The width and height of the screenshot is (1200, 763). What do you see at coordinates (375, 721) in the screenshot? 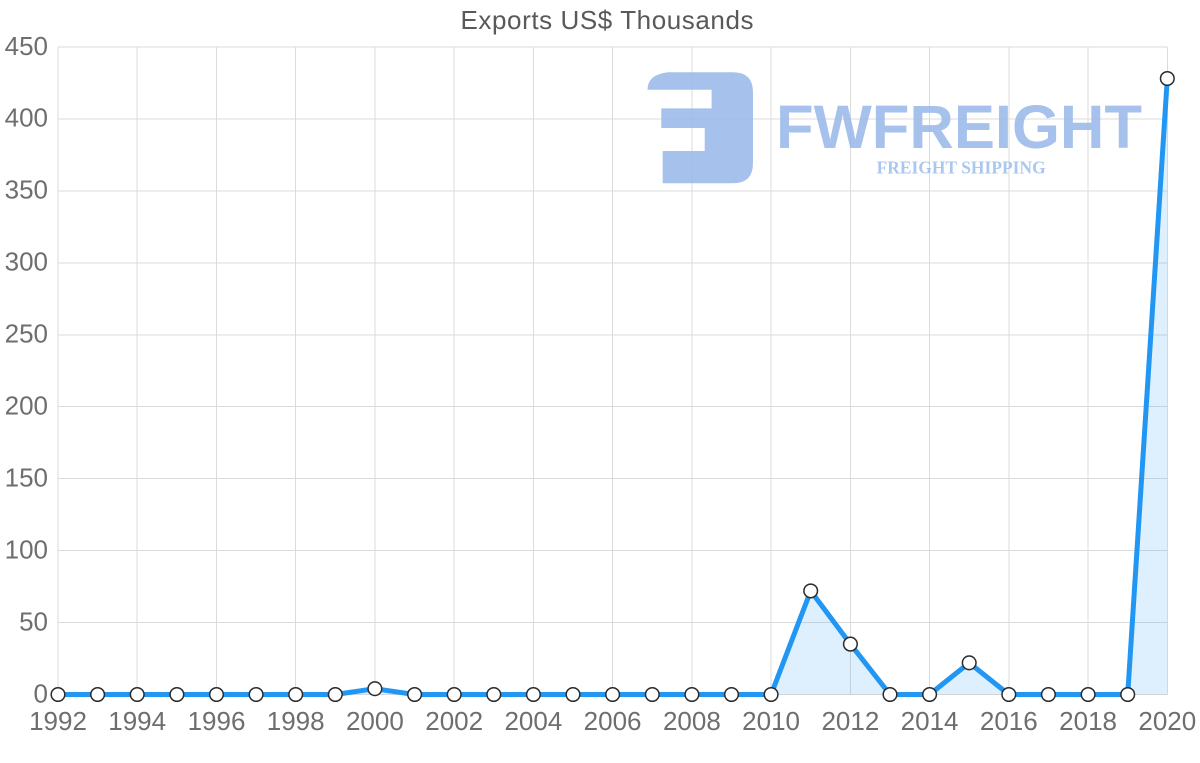
I see `svg-text: 2000` at bounding box center [375, 721].